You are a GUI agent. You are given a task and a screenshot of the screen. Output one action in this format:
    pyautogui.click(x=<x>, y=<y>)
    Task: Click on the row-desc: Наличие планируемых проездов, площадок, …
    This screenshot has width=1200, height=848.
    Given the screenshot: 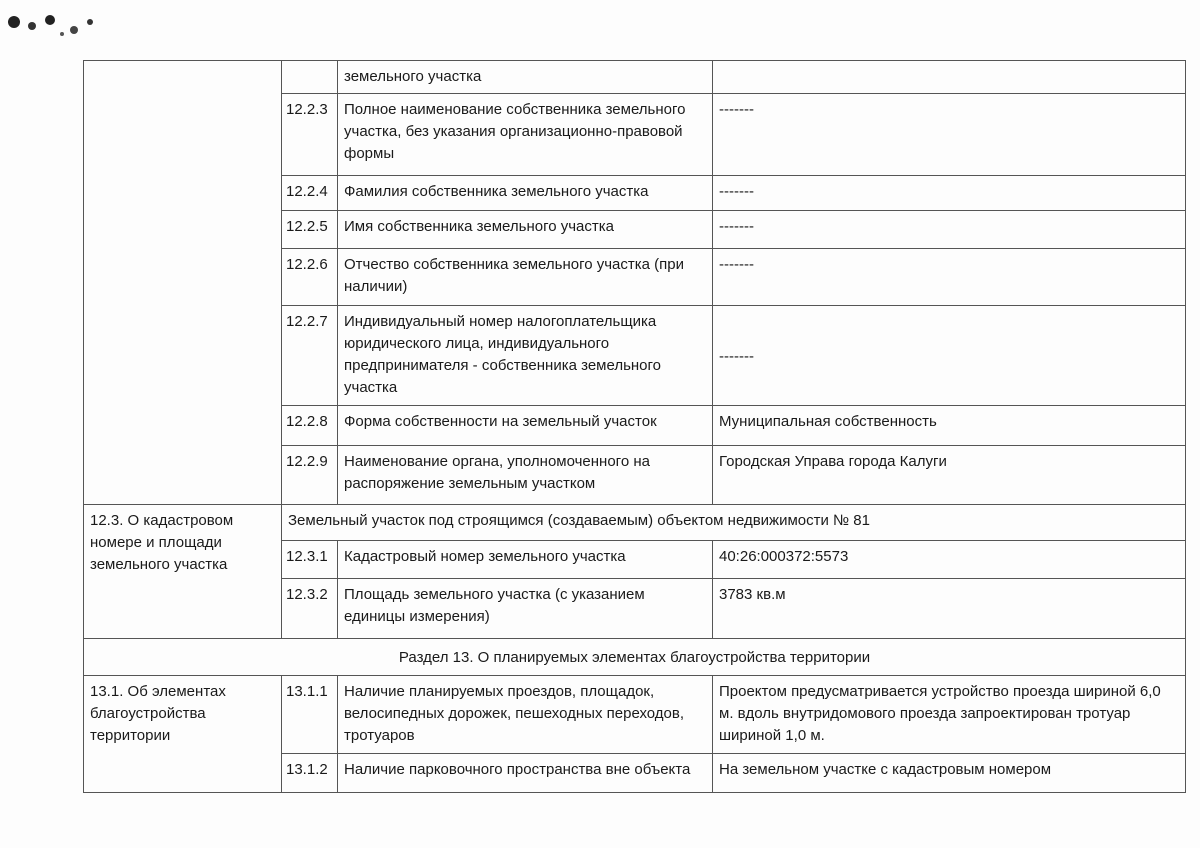 What is the action you would take?
    pyautogui.click(x=525, y=714)
    